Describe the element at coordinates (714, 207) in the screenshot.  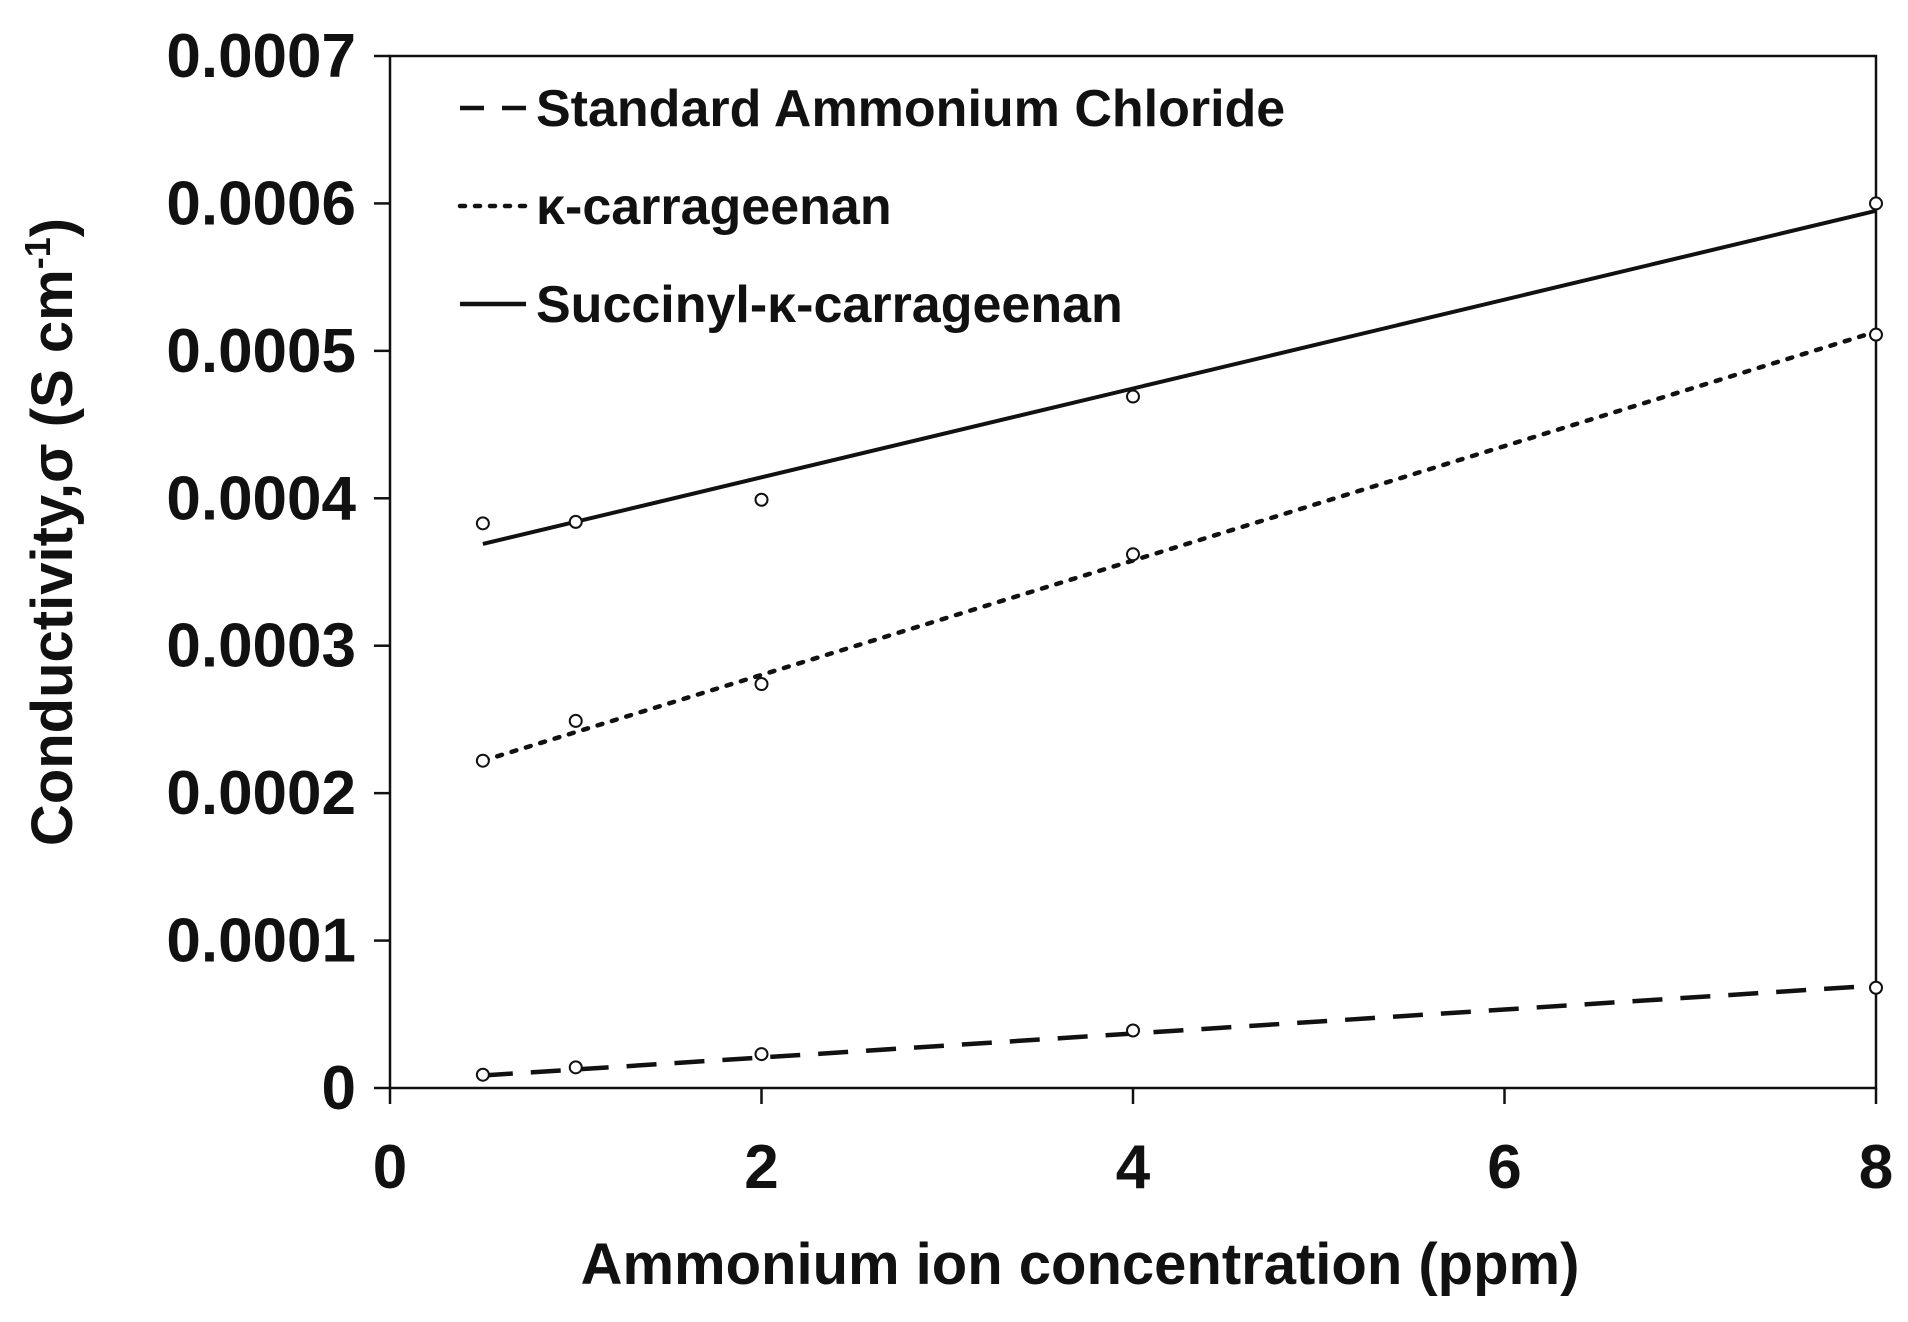
I see `legend-label: κ-carrageenan` at that location.